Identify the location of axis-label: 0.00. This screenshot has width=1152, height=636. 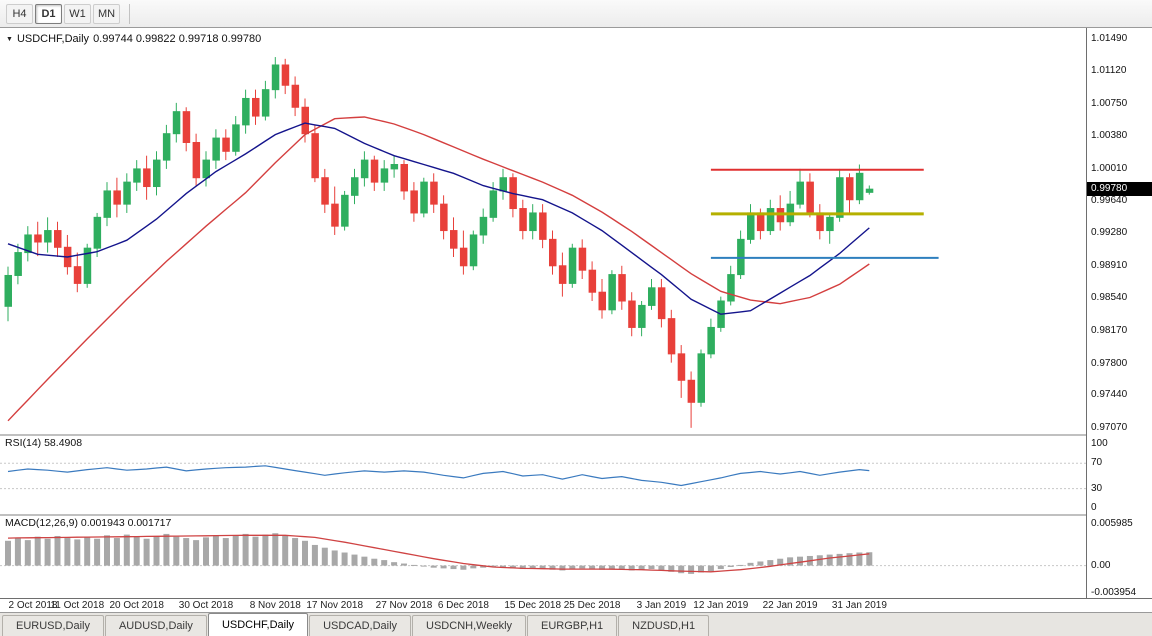
(1101, 565).